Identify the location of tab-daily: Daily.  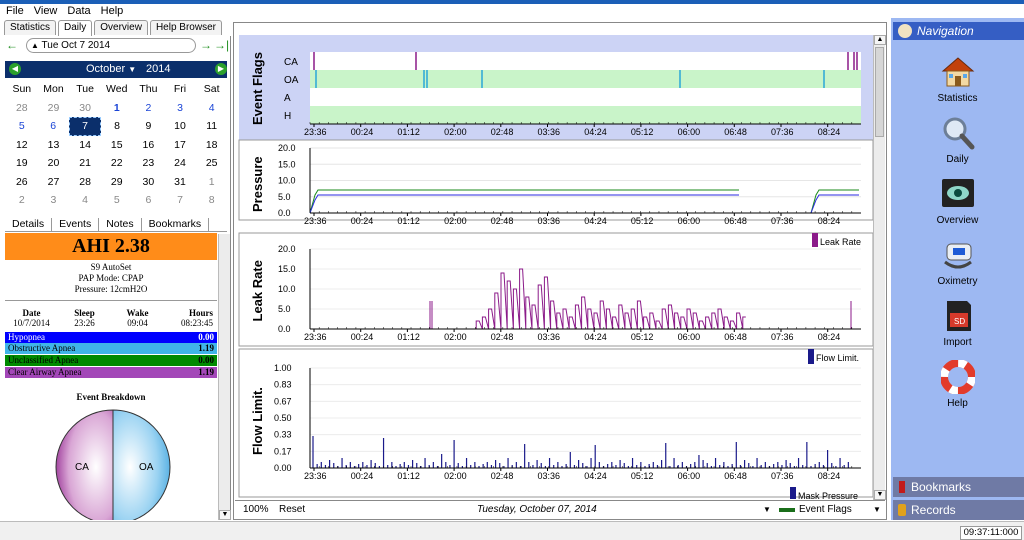
(75, 28).